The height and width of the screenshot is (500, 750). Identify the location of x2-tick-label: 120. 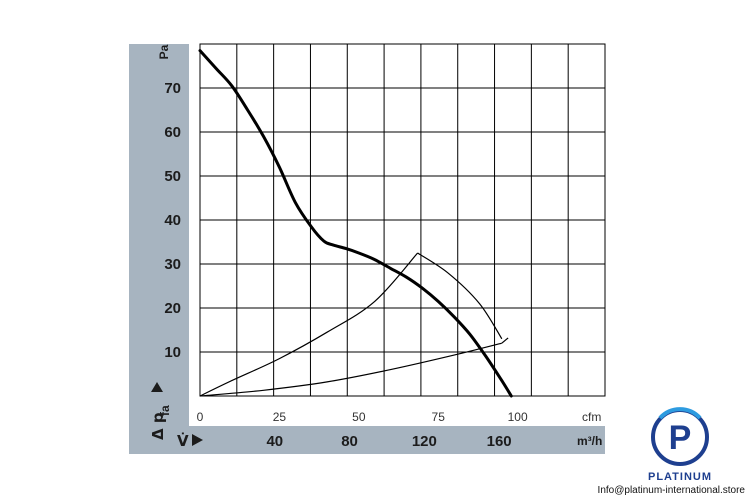
(424, 441).